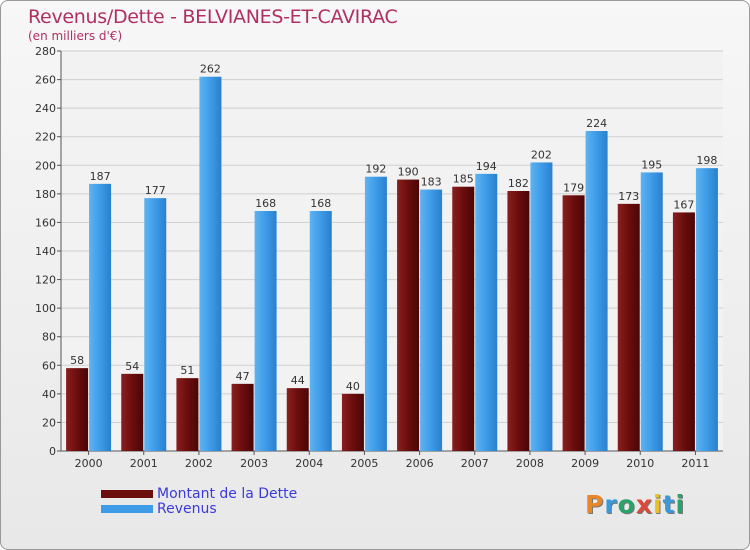  Describe the element at coordinates (651, 164) in the screenshot. I see `data-label-revenue: 195` at that location.